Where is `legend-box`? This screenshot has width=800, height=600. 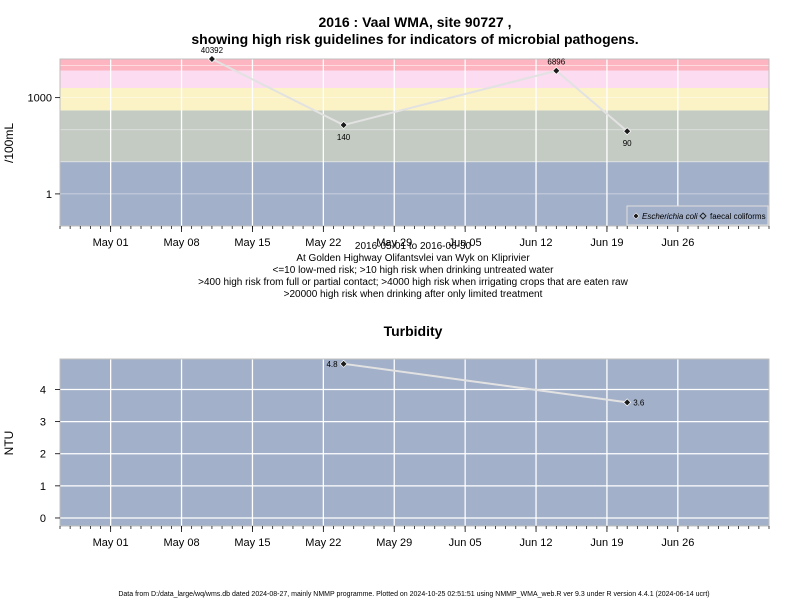 legend-box is located at coordinates (697, 215).